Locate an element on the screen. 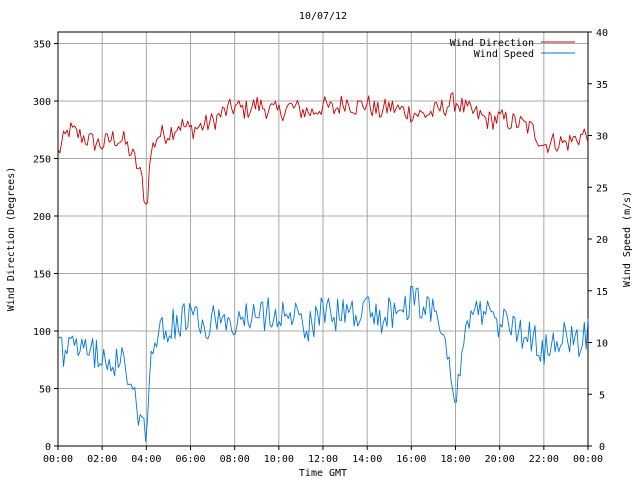 This screenshot has width=640, height=480. x-tick-label: 10:00 is located at coordinates (279, 459).